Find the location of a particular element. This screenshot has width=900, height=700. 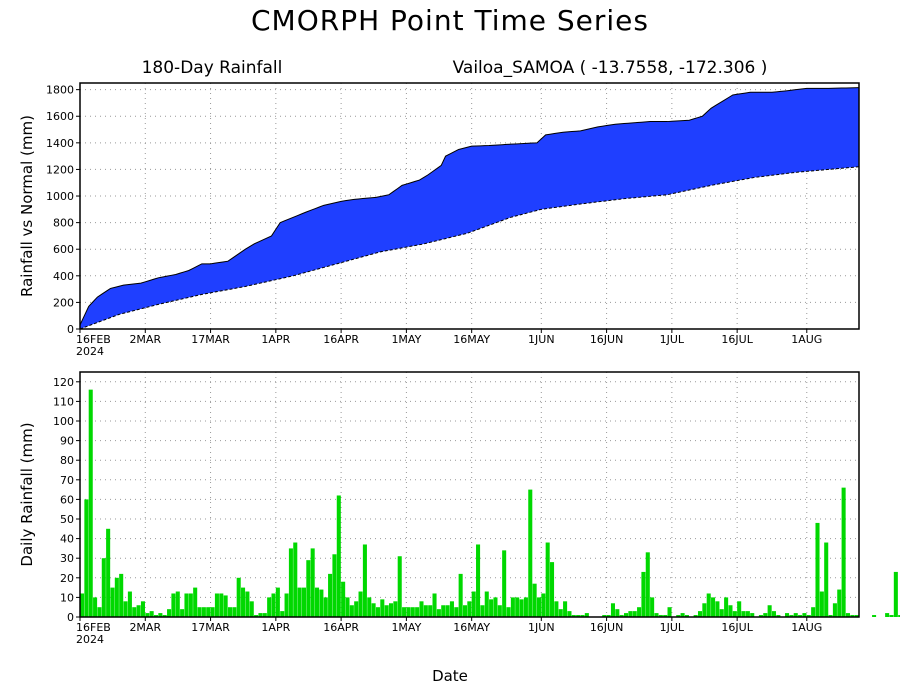

x-tick-label: 1JUL is located at coordinates (672, 627).